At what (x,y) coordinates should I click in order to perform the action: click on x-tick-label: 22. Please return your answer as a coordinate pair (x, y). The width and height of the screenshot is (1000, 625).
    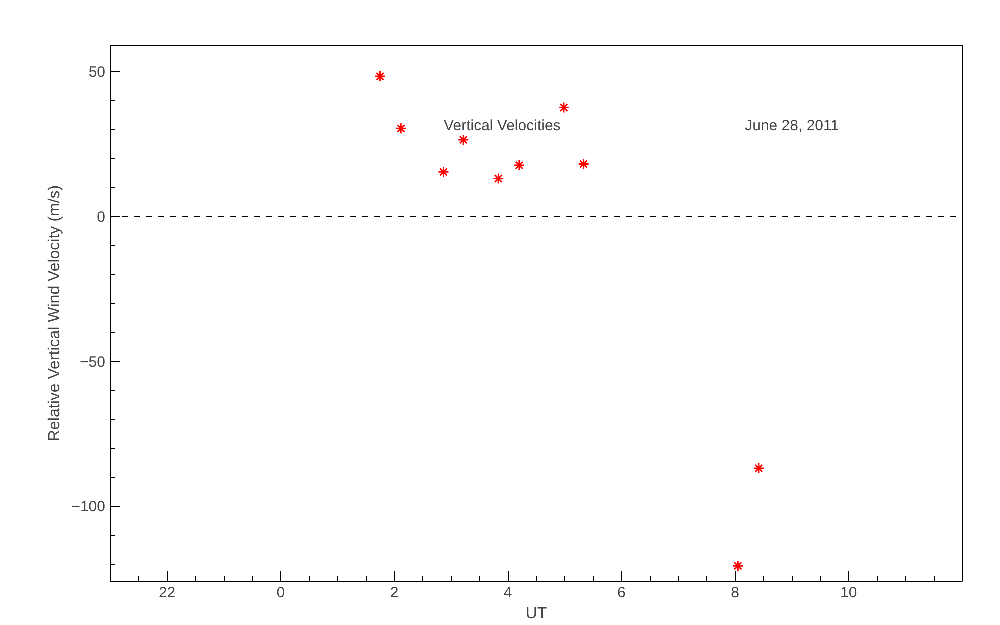
    Looking at the image, I should click on (167, 593).